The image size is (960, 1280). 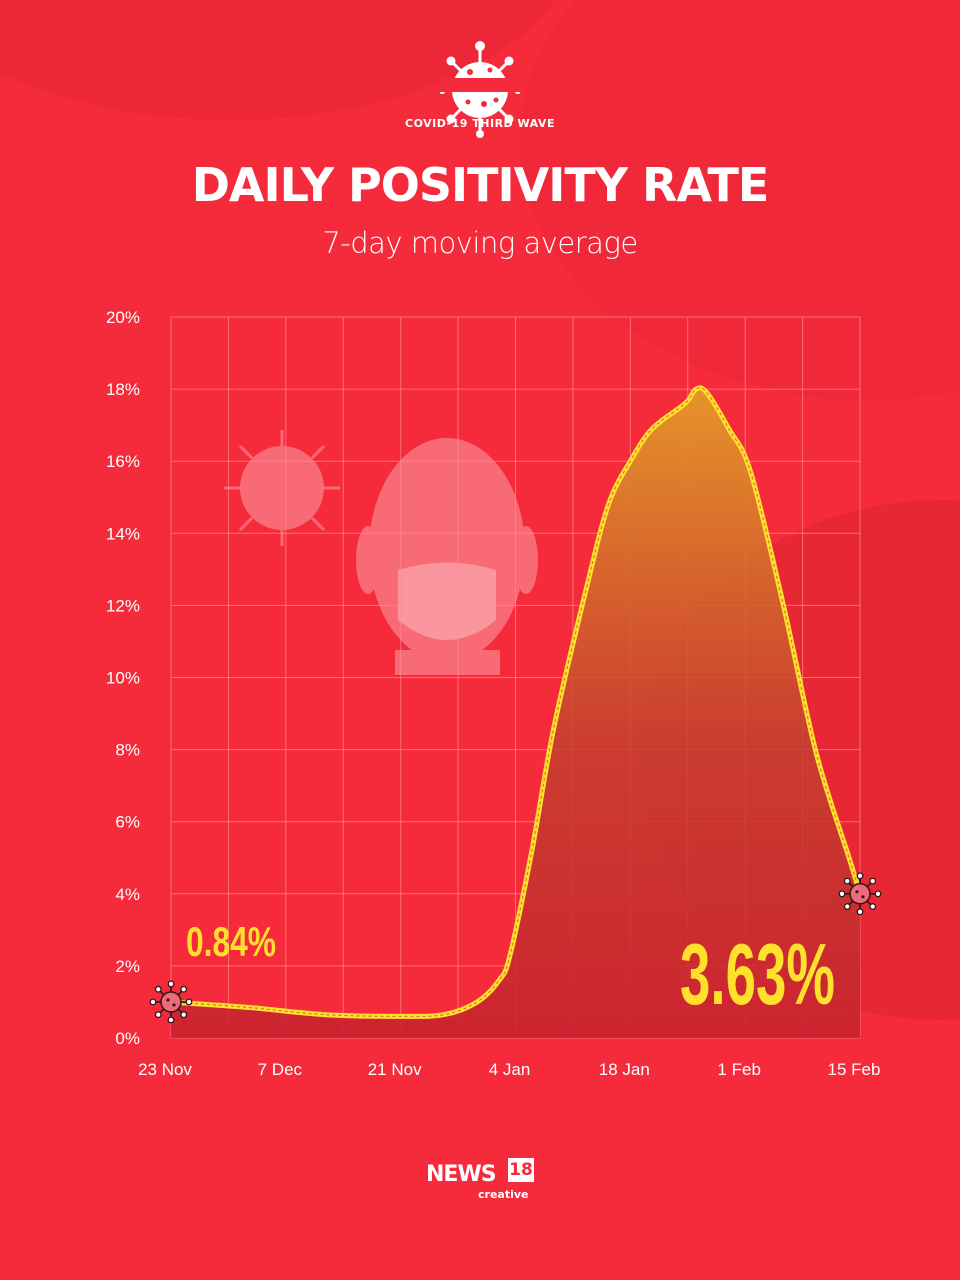 What do you see at coordinates (127, 894) in the screenshot?
I see `y-tick-label: 4%` at bounding box center [127, 894].